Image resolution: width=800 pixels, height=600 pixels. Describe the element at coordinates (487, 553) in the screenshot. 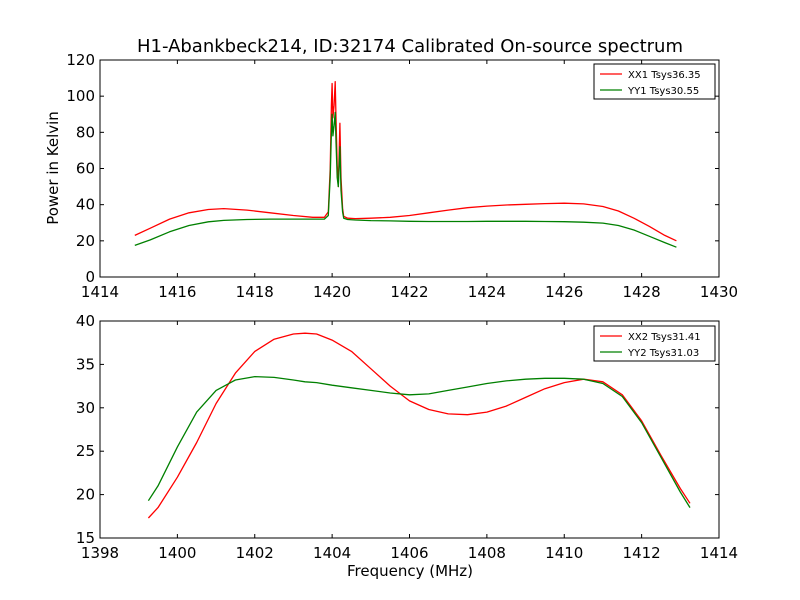

I see `x-tick-label: 1408` at that location.